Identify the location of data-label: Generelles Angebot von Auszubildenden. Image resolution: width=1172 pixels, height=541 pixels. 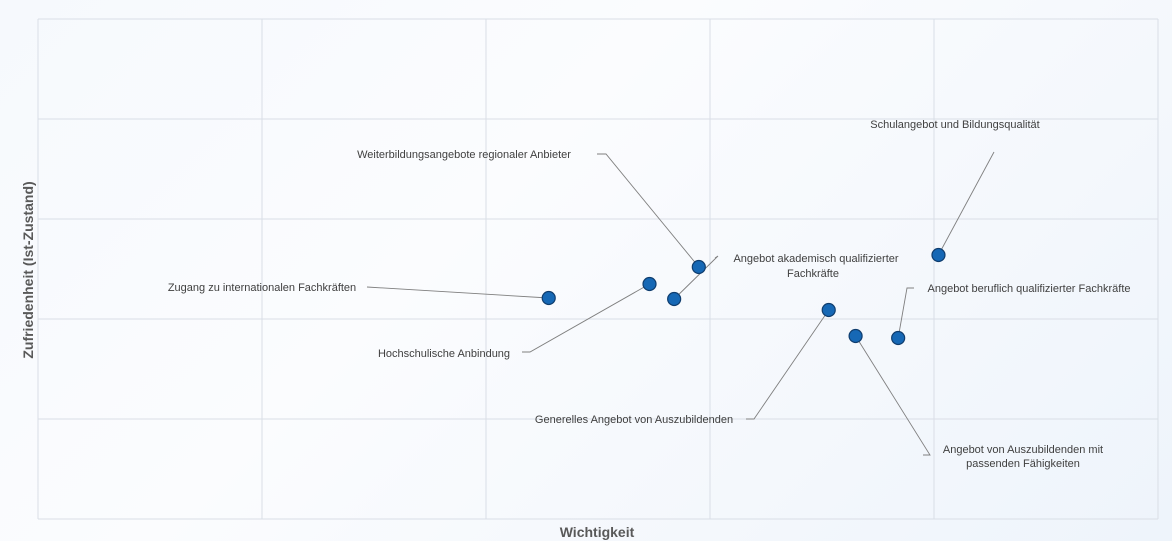
(634, 420).